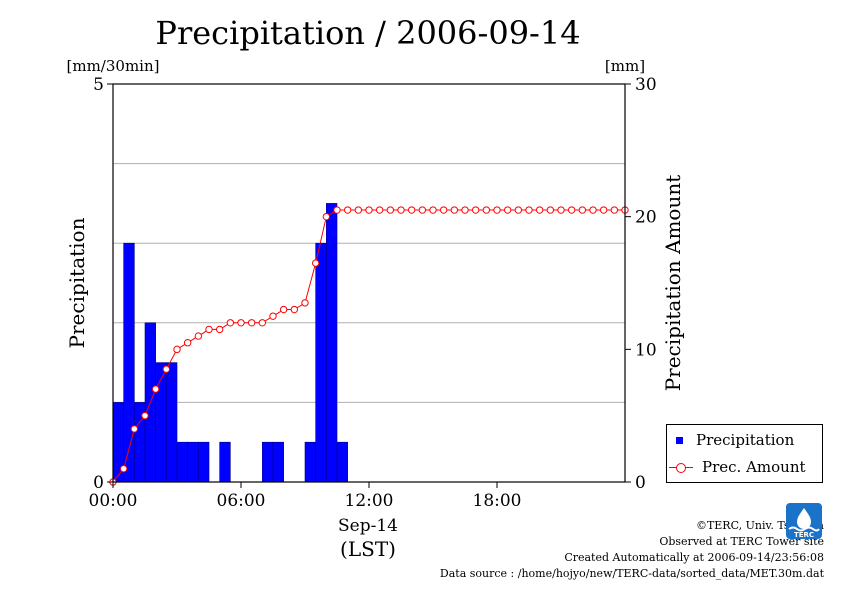 The image size is (842, 595). I want to click on legend-item-precipitation: Precipitation, so click(730, 440).